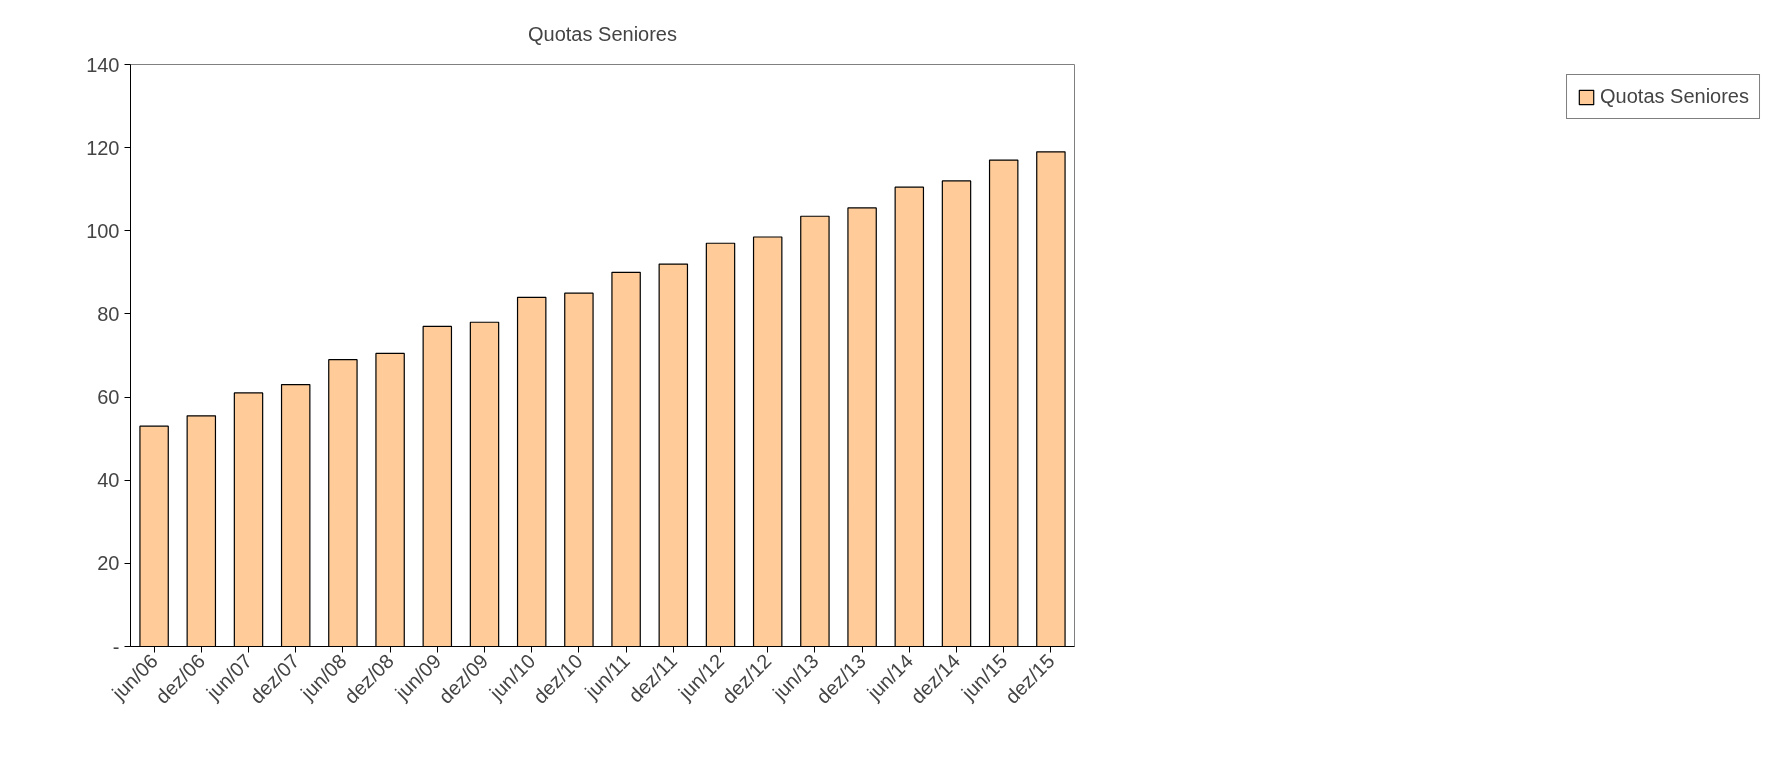 The height and width of the screenshot is (772, 1776). Describe the element at coordinates (108, 397) in the screenshot. I see `y-tick-label: 60` at that location.